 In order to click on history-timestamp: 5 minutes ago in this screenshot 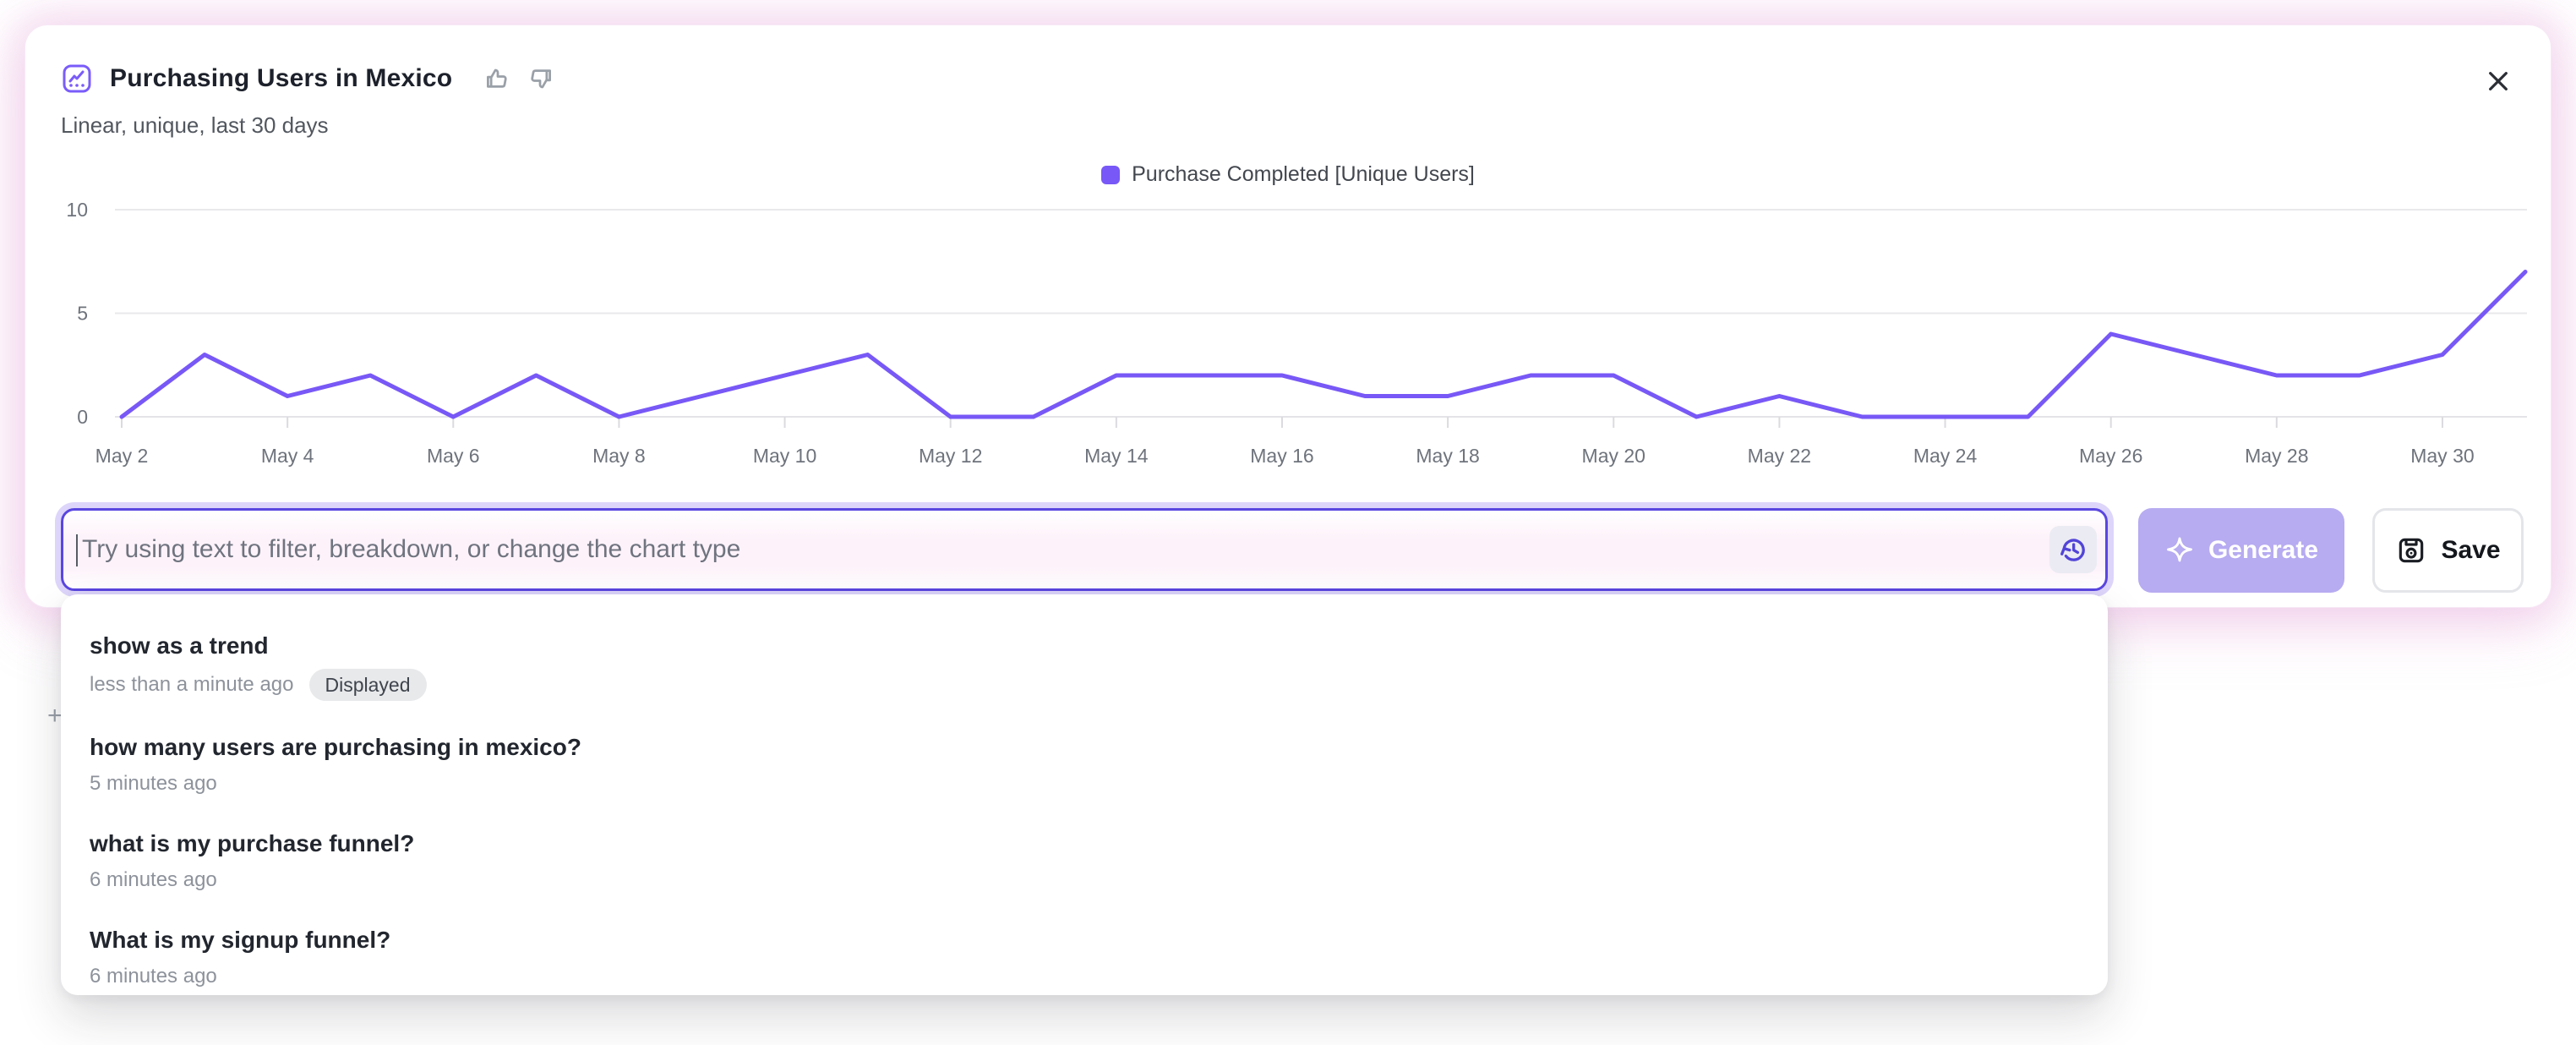, I will do `click(153, 784)`.